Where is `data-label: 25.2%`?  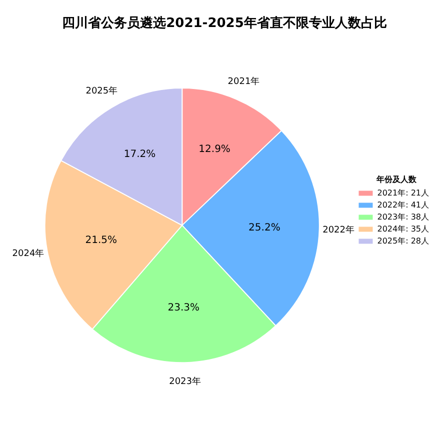
data-label: 25.2% is located at coordinates (264, 228).